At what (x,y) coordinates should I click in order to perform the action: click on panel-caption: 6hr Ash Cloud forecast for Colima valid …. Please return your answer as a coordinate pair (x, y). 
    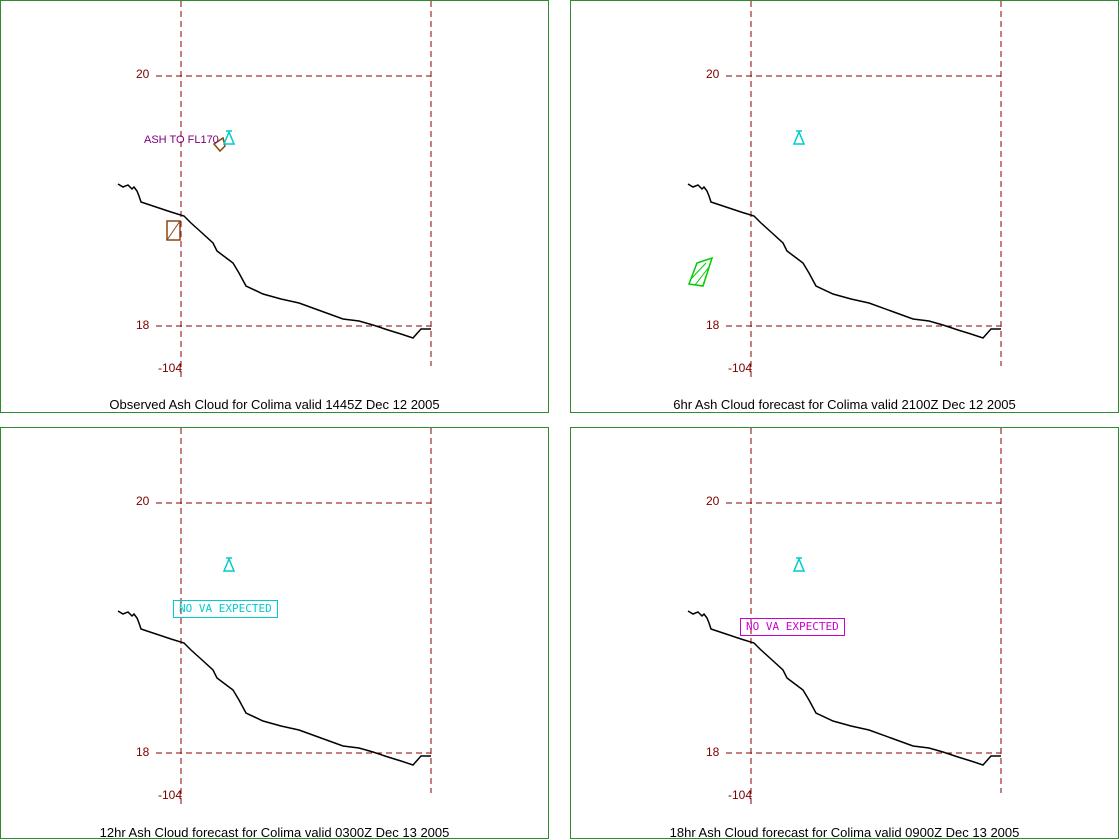
    Looking at the image, I should click on (844, 404).